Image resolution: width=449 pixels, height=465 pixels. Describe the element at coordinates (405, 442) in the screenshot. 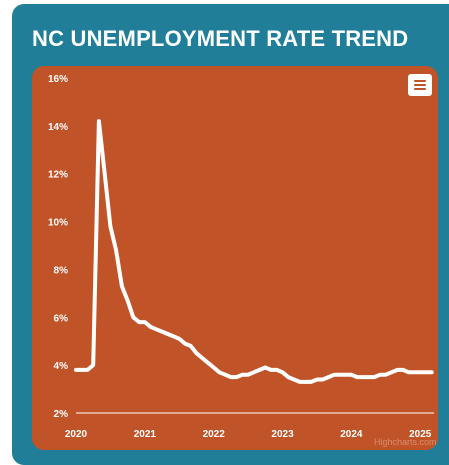

I see `chart-credits: Highcharts.com` at that location.